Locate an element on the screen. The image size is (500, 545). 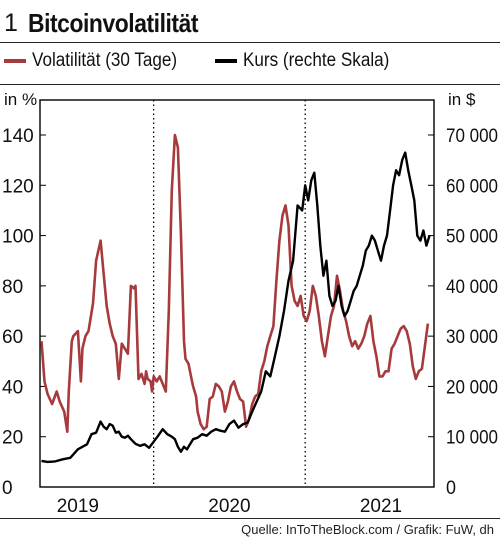
x-tick-label: 2021 is located at coordinates (381, 506).